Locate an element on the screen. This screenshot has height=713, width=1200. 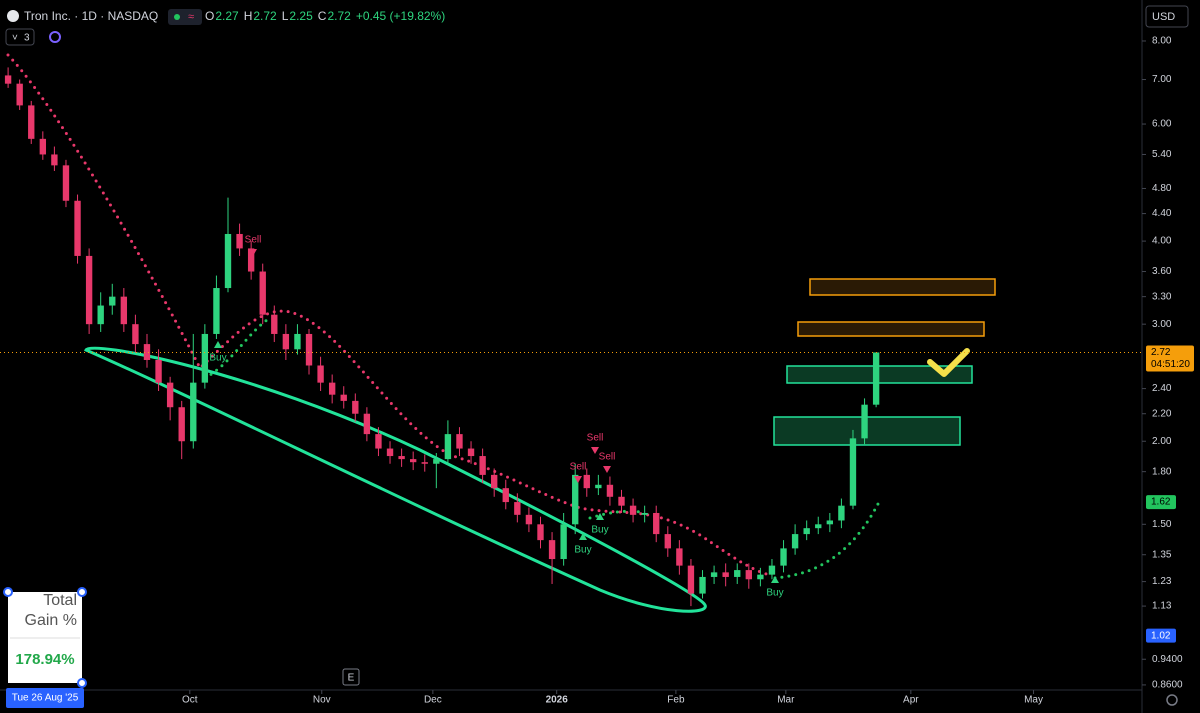
y-tick-label: 7.00 is located at coordinates (1162, 79).